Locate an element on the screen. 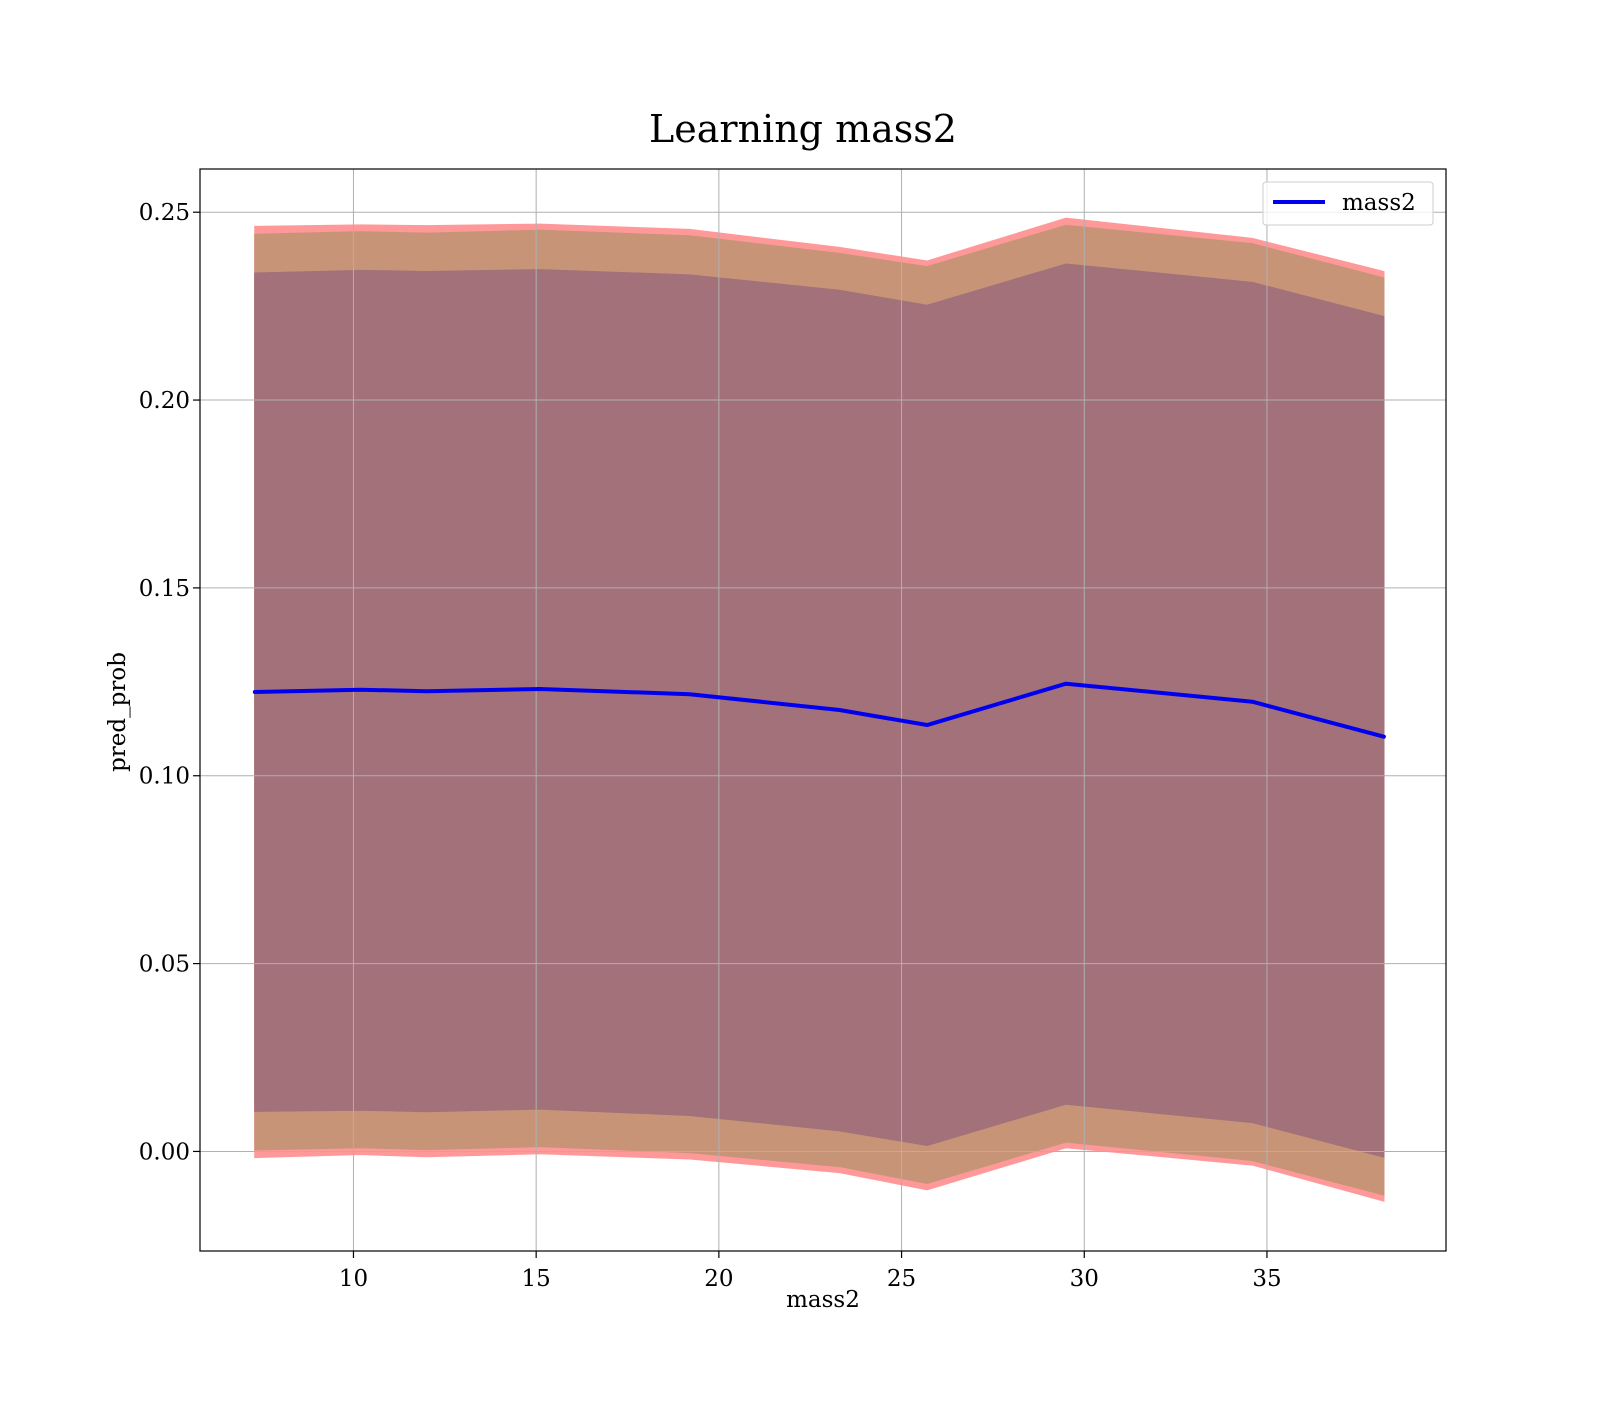  legend: mass2 is located at coordinates (1348, 203).